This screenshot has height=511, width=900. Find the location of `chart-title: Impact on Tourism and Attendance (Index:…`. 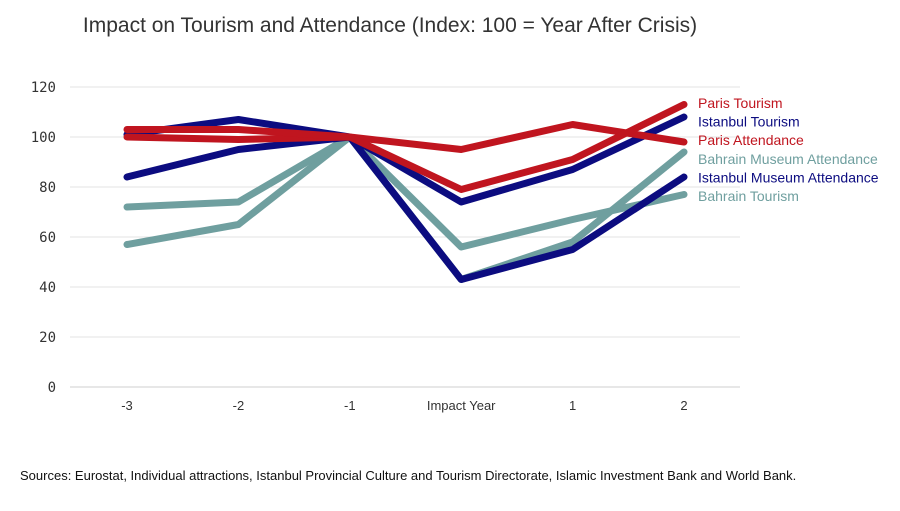

chart-title: Impact on Tourism and Attendance (Index:… is located at coordinates (390, 25).